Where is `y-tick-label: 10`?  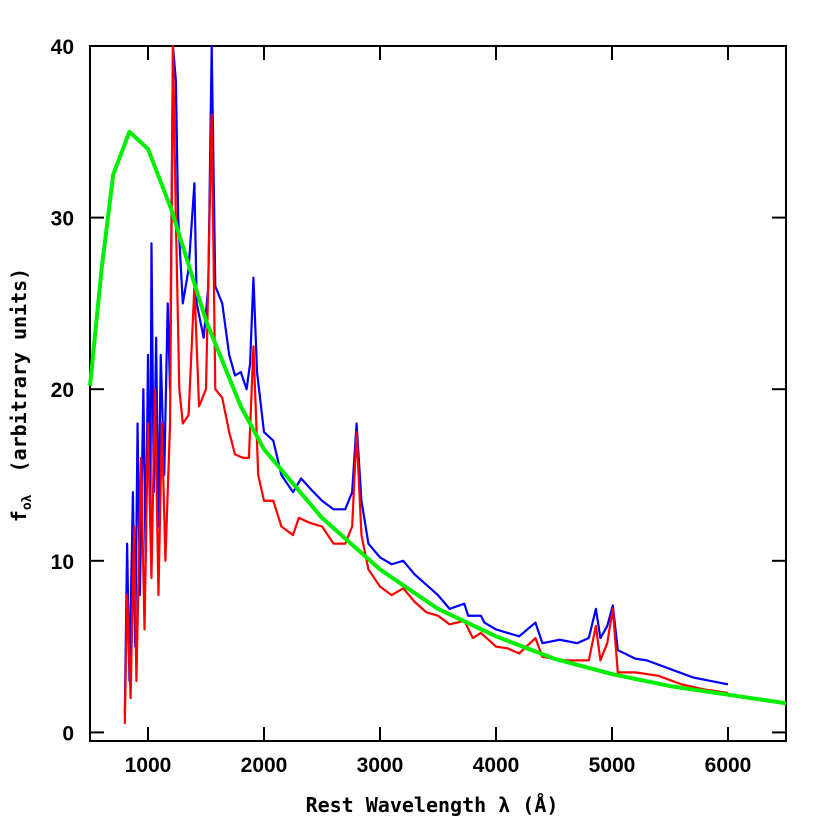
y-tick-label: 10 is located at coordinates (62, 562).